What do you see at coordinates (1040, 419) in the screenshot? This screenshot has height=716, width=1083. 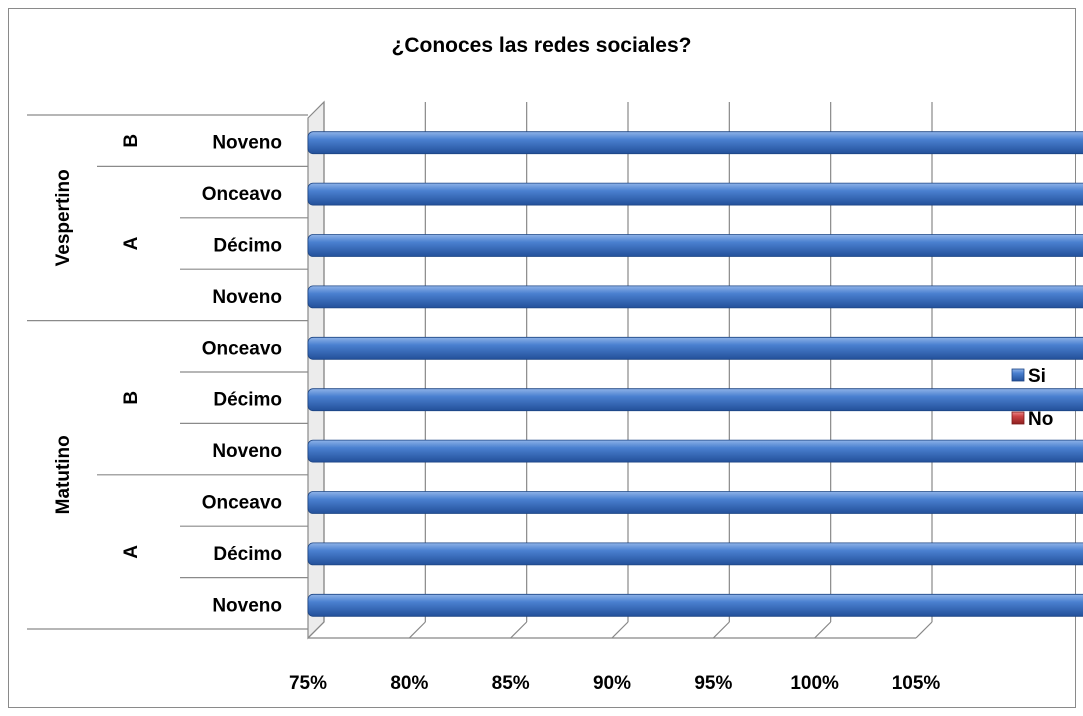 I see `legend-label-no: No` at bounding box center [1040, 419].